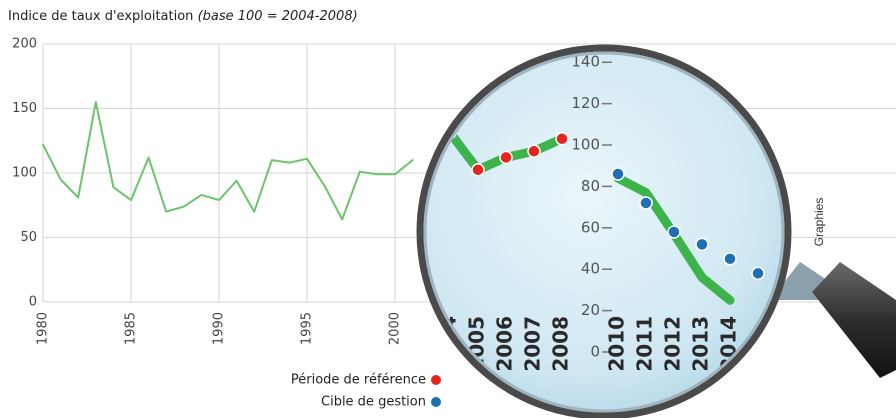  Describe the element at coordinates (585, 62) in the screenshot. I see `y-tick-label: 140` at that location.